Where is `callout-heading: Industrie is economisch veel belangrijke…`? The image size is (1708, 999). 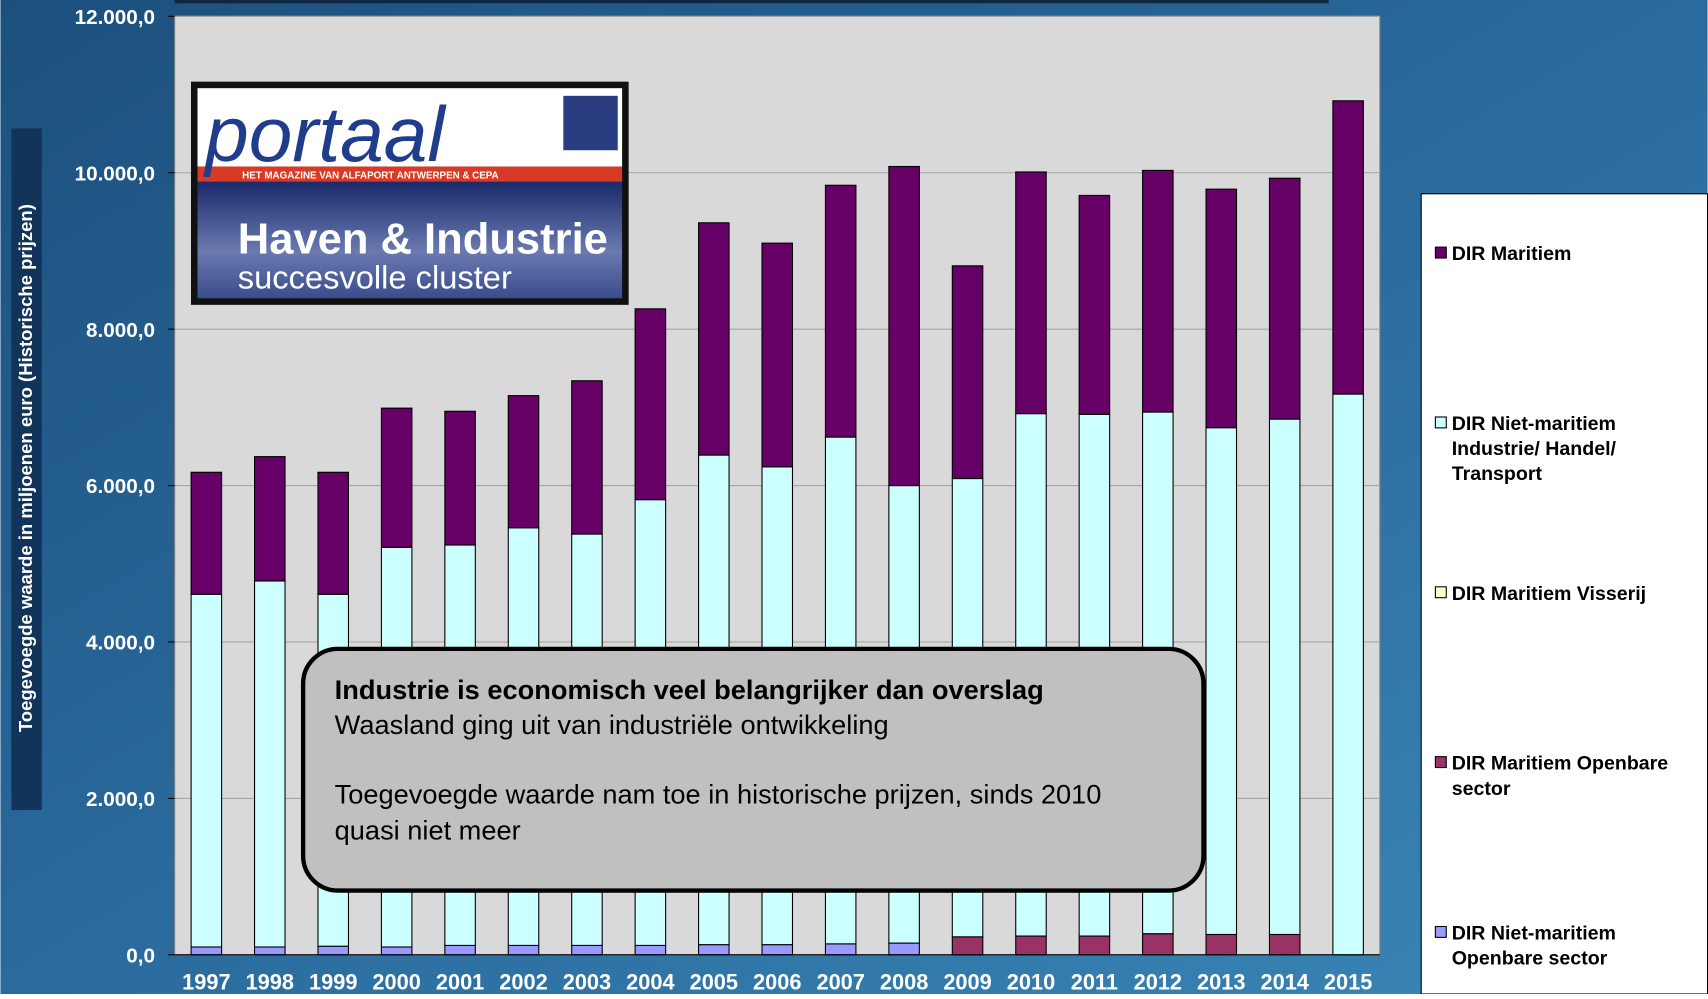
callout-heading: Industrie is economisch veel belangrijke… is located at coordinates (689, 689).